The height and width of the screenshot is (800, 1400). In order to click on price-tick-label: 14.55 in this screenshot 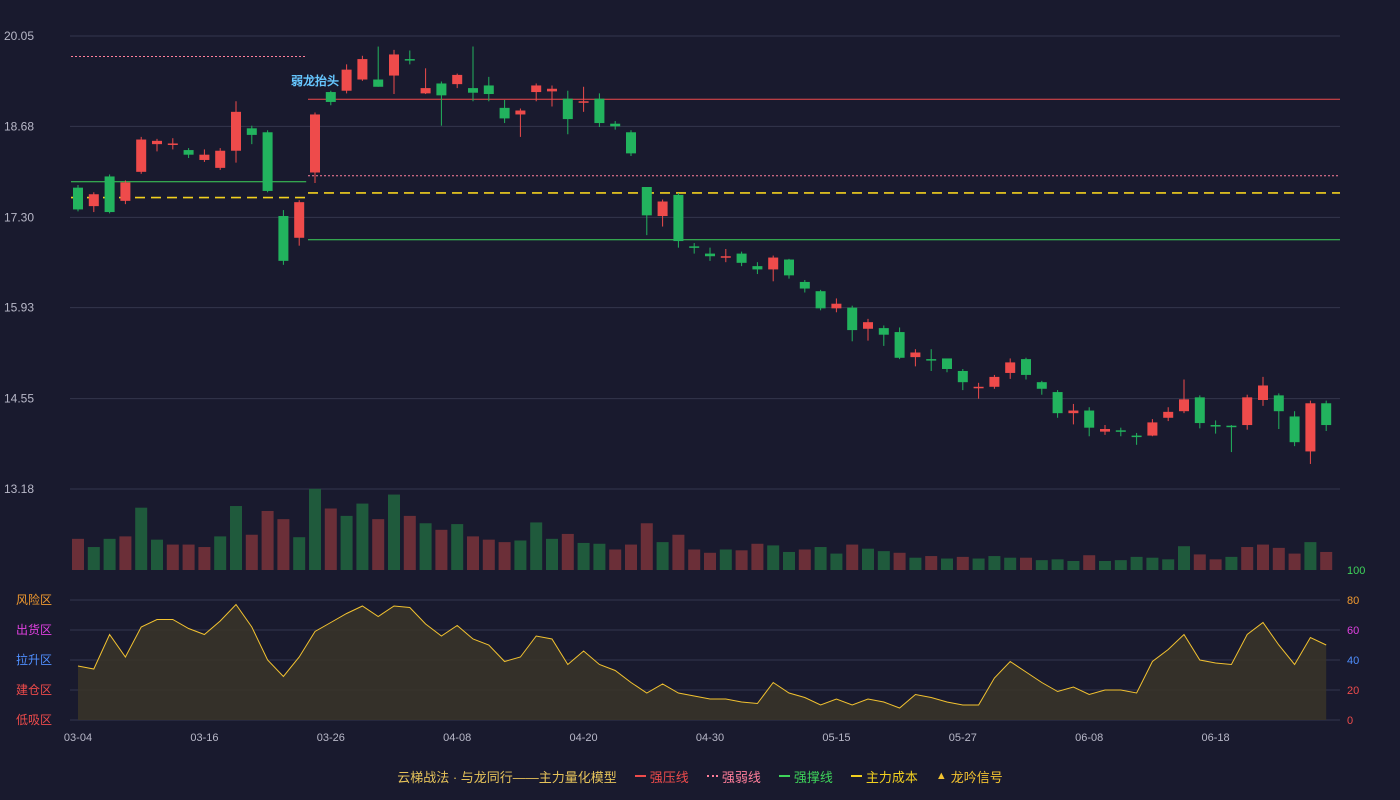, I will do `click(19, 399)`.